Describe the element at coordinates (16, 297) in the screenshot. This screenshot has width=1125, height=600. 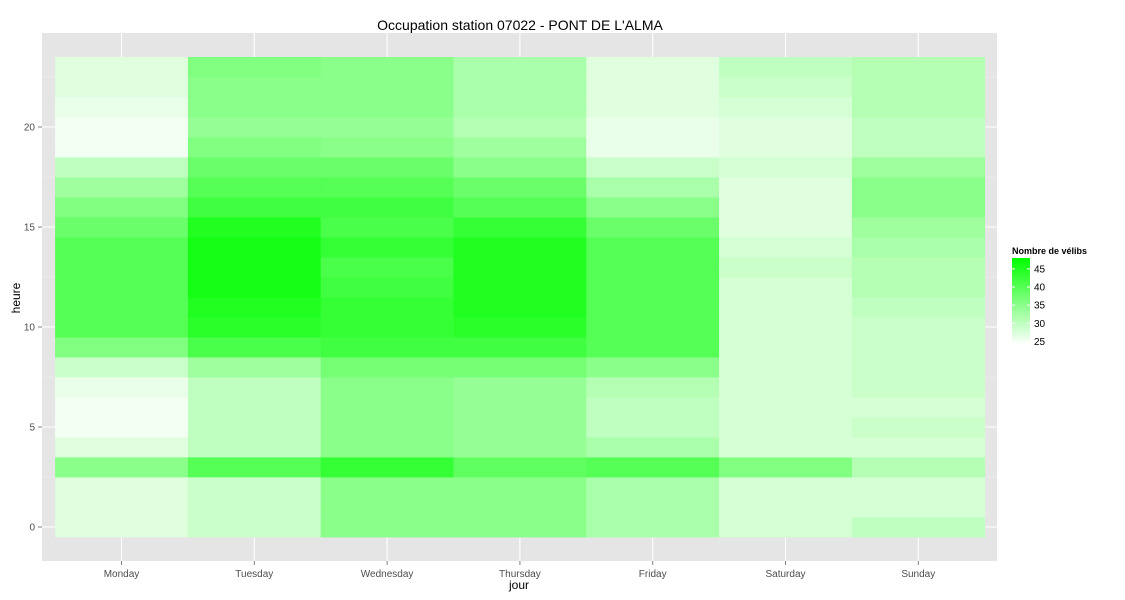
I see `y-axis-title: heure` at that location.